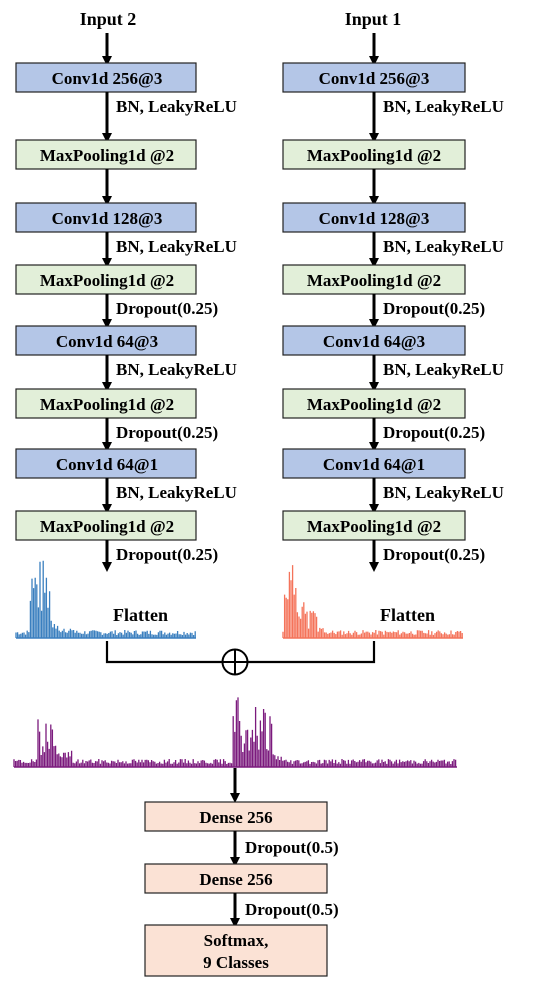 The width and height of the screenshot is (550, 991). What do you see at coordinates (236, 962) in the screenshot?
I see `dense-label-2-line2: 9 Classes` at bounding box center [236, 962].